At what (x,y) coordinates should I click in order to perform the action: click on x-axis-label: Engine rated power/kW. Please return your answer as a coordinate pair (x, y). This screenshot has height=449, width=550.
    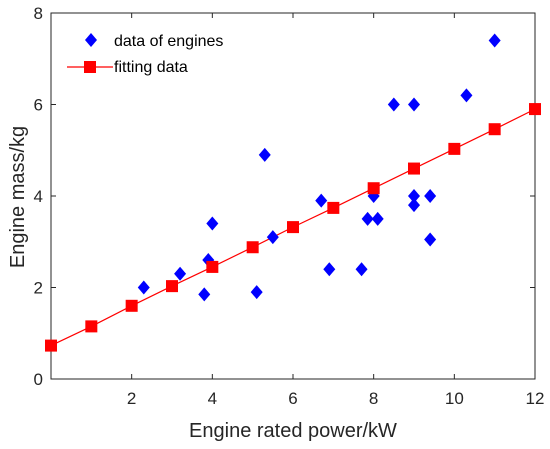
    Looking at the image, I should click on (293, 431).